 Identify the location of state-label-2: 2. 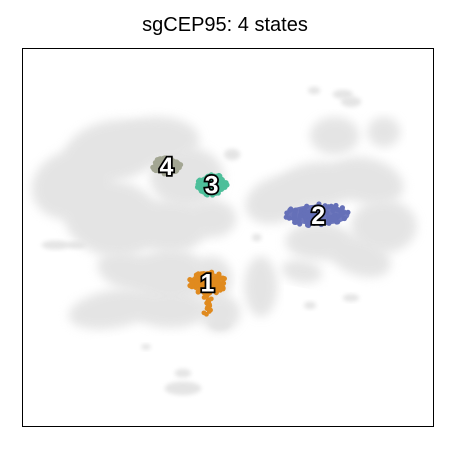
(318, 216).